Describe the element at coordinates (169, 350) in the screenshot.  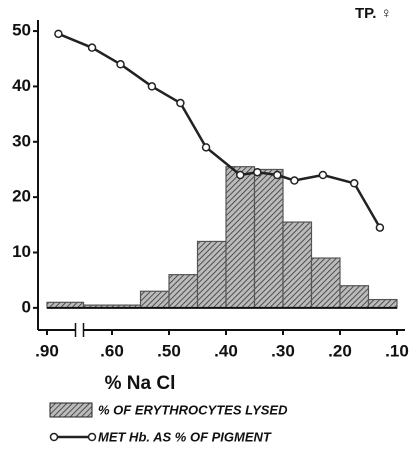
I see `x-tick-label: .50` at that location.